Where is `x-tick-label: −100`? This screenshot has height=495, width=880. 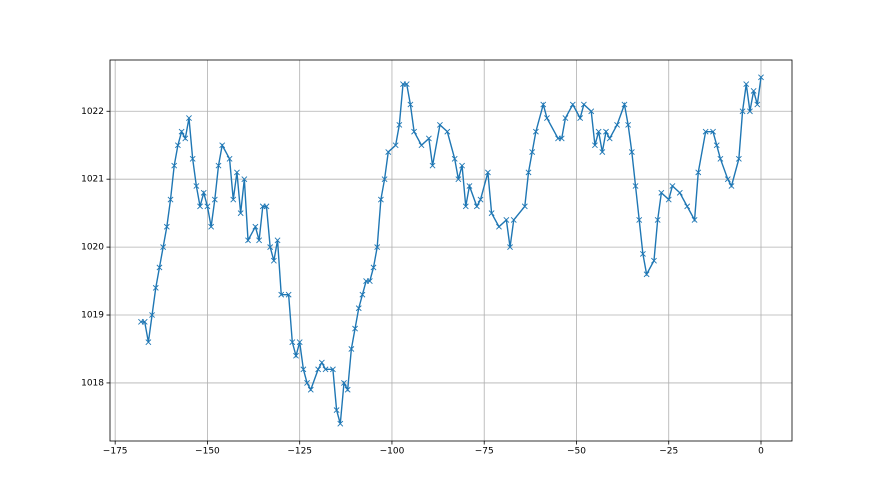
x-tick-label: −100 is located at coordinates (392, 452).